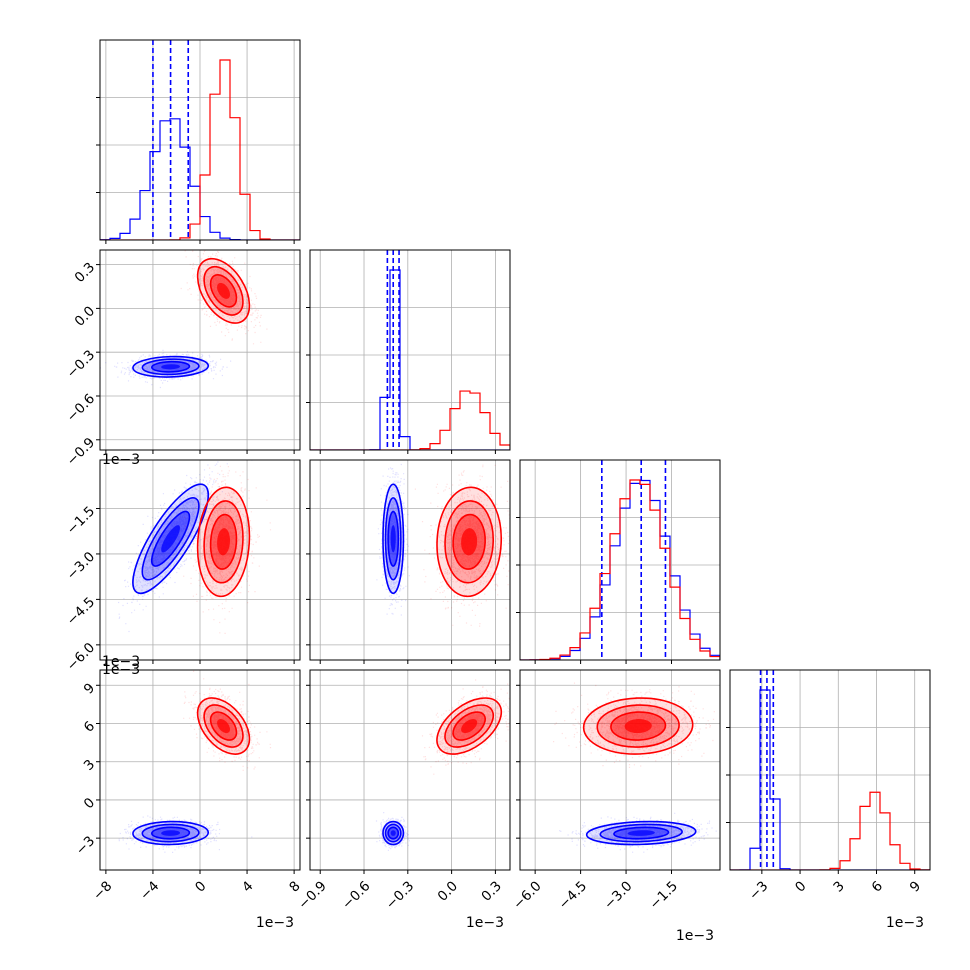  What do you see at coordinates (485, 923) in the screenshot?
I see `x-offset-label-1: 1e−3` at bounding box center [485, 923].